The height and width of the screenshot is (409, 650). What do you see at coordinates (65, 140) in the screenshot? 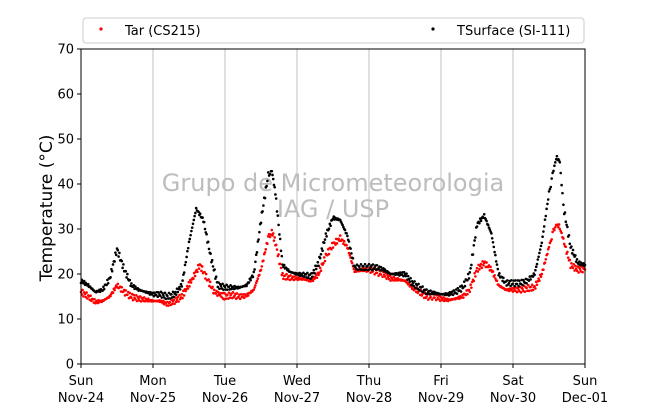
I see `y-tick-label: 50` at bounding box center [65, 140].